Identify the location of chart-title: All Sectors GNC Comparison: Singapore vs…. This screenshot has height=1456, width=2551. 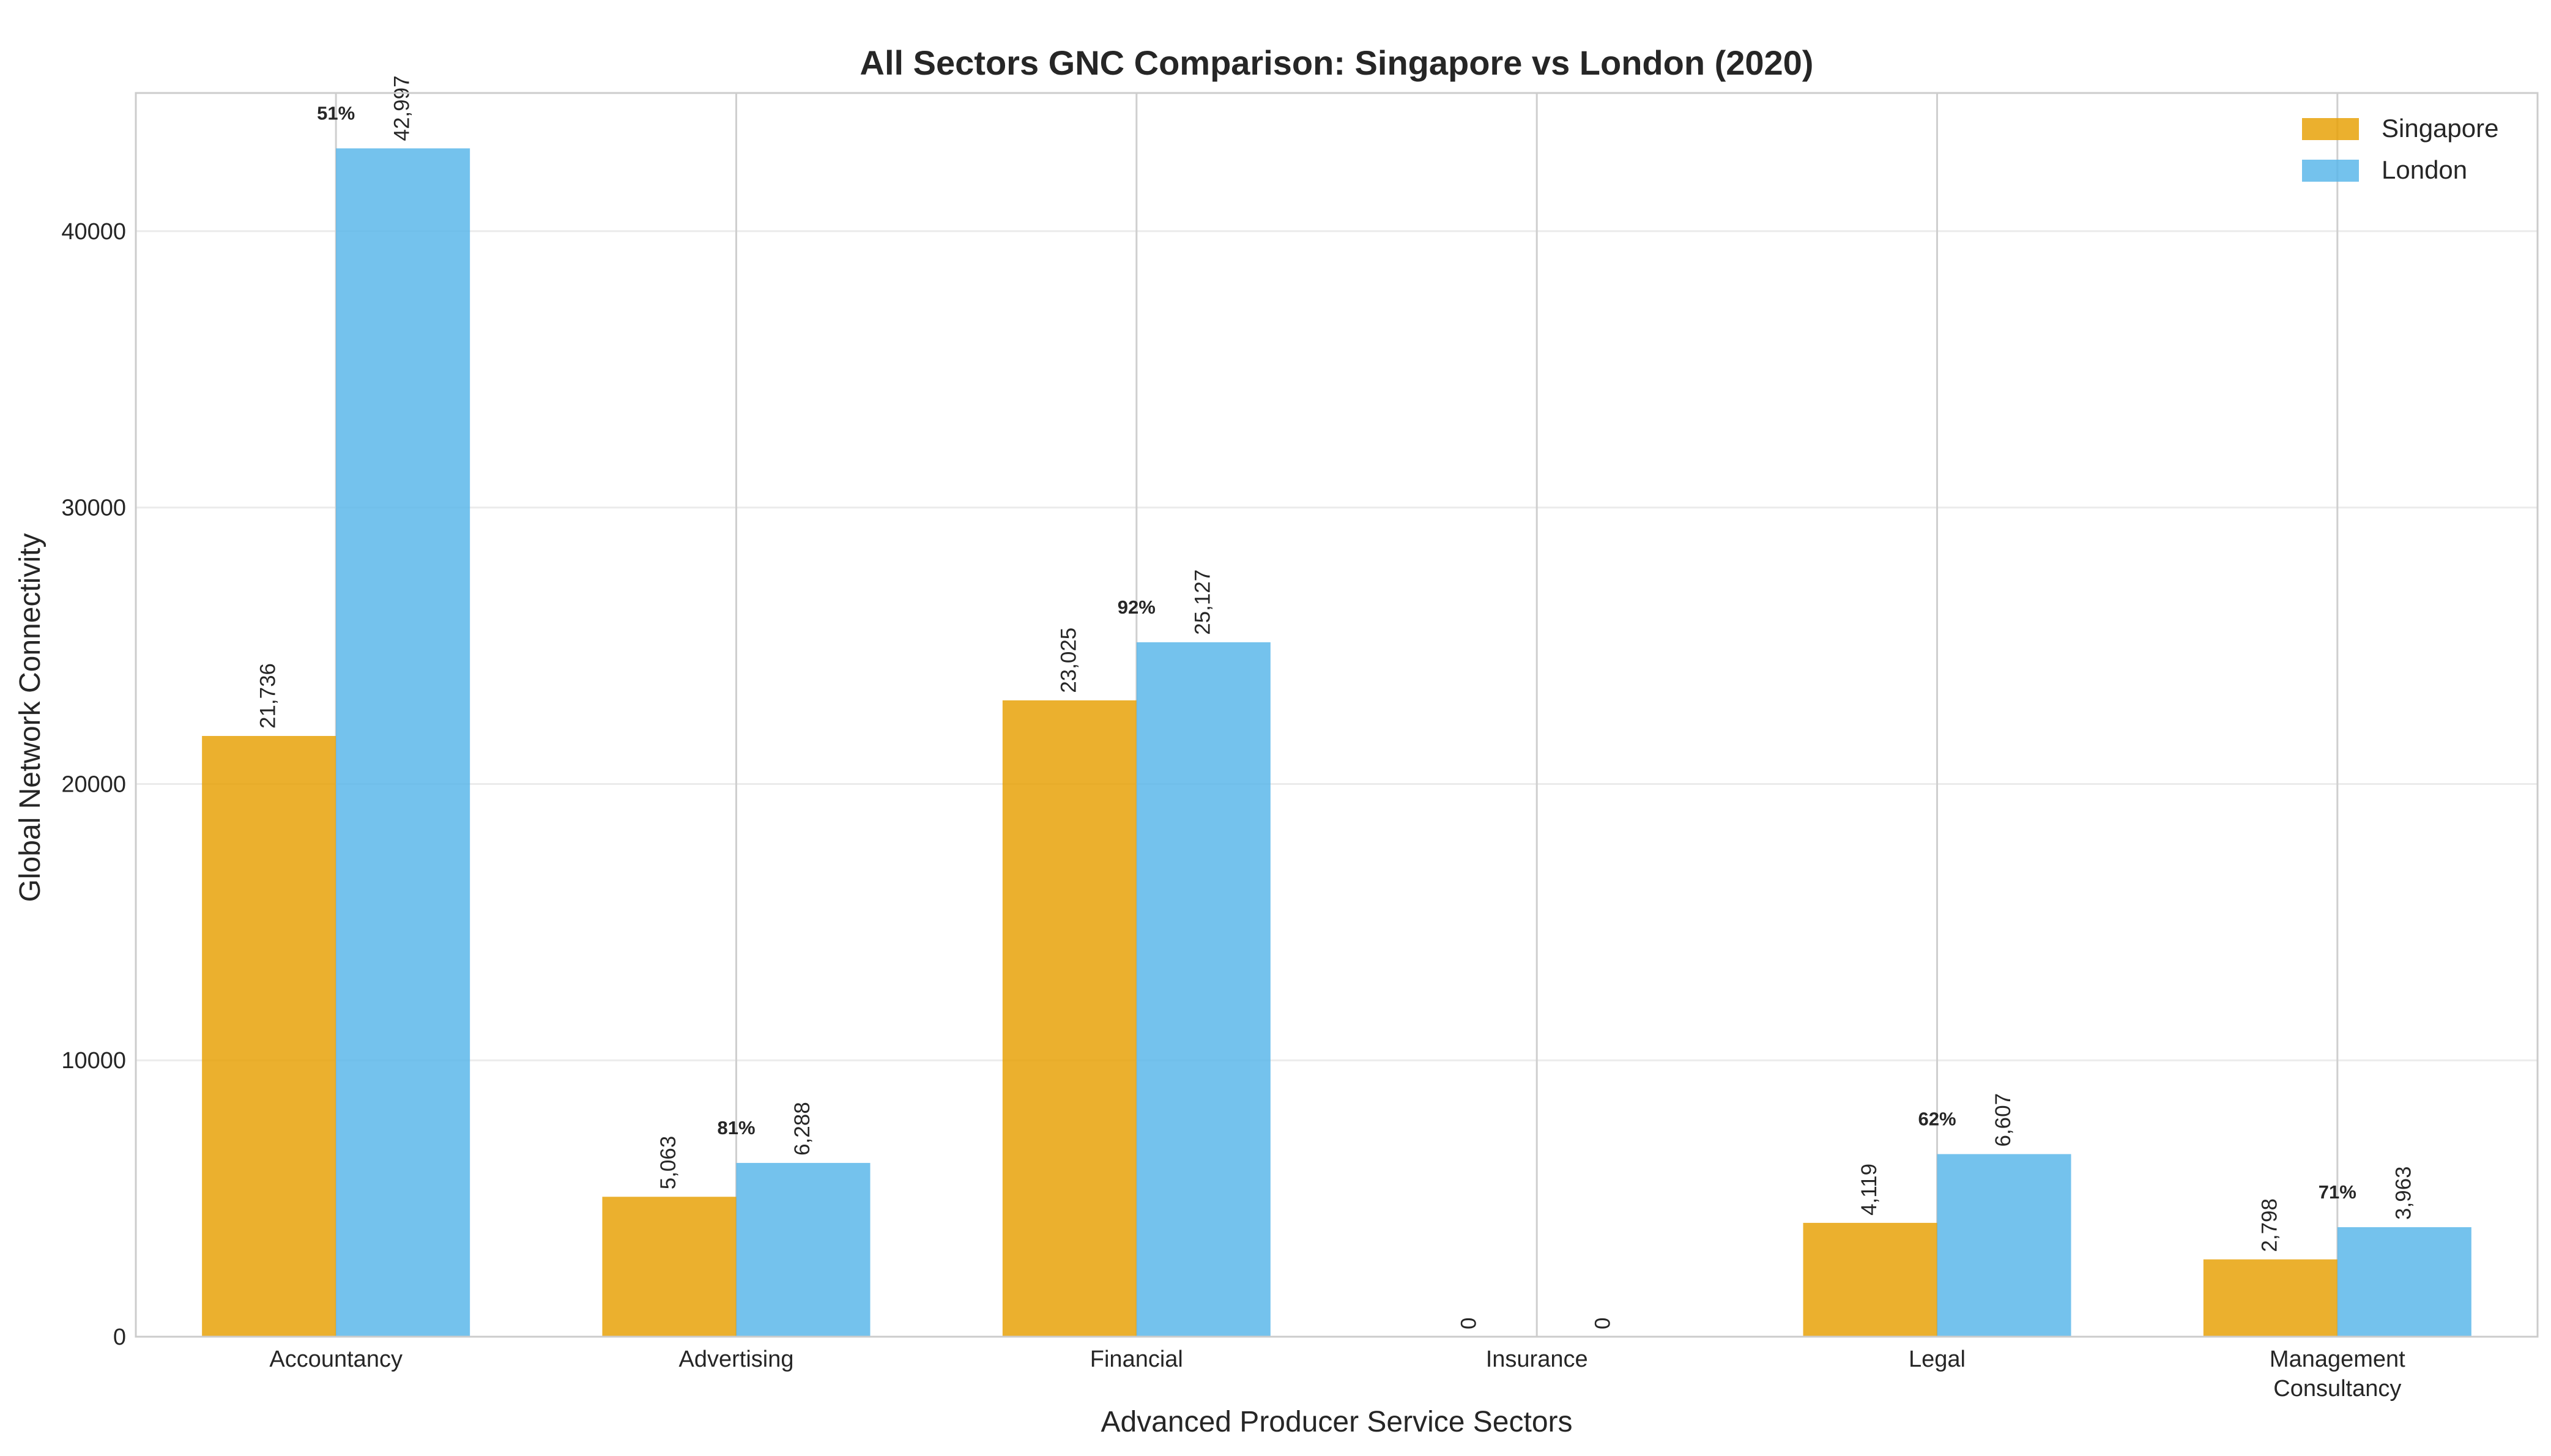
(1337, 62).